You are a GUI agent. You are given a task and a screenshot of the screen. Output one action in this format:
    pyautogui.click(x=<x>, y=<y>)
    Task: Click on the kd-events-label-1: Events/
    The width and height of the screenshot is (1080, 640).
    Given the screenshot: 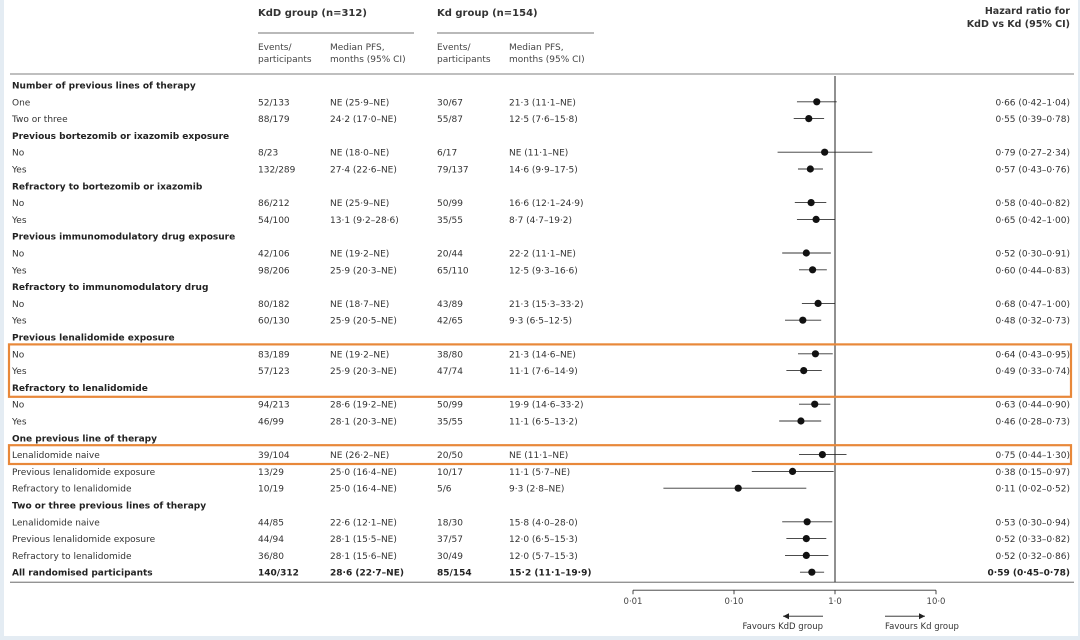 What is the action you would take?
    pyautogui.click(x=454, y=48)
    